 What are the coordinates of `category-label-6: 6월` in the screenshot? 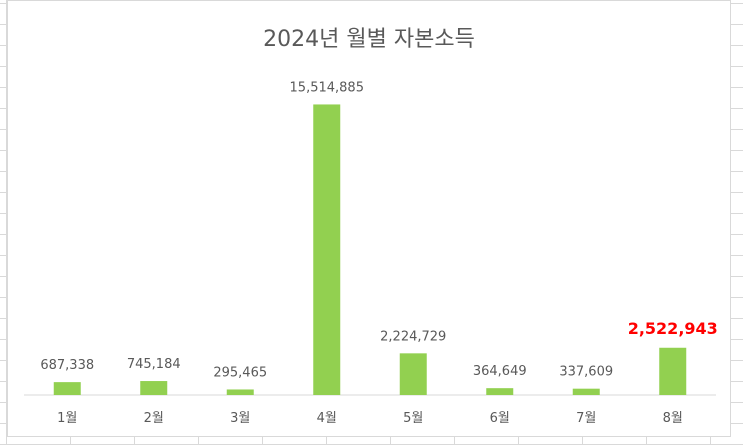 It's located at (500, 418).